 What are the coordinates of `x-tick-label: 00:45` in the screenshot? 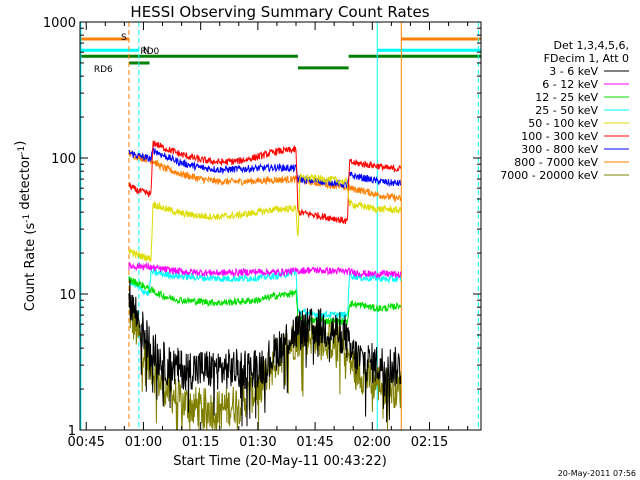 It's located at (85, 442).